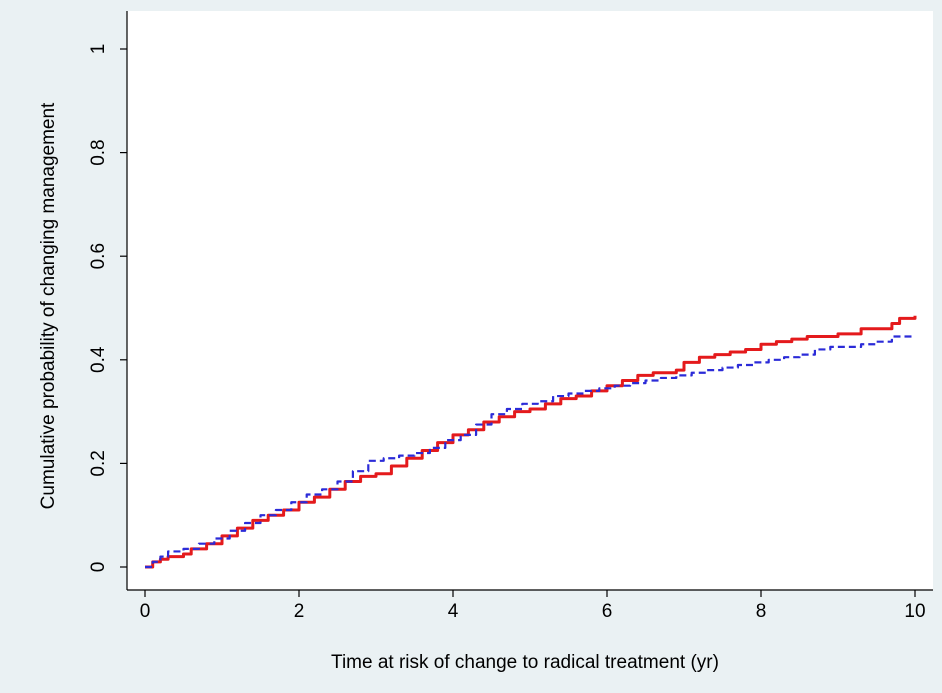 The height and width of the screenshot is (693, 942). Describe the element at coordinates (107, 308) in the screenshot. I see `y-ticks: 0 0.2 0.4 0.6 0.8 1` at that location.